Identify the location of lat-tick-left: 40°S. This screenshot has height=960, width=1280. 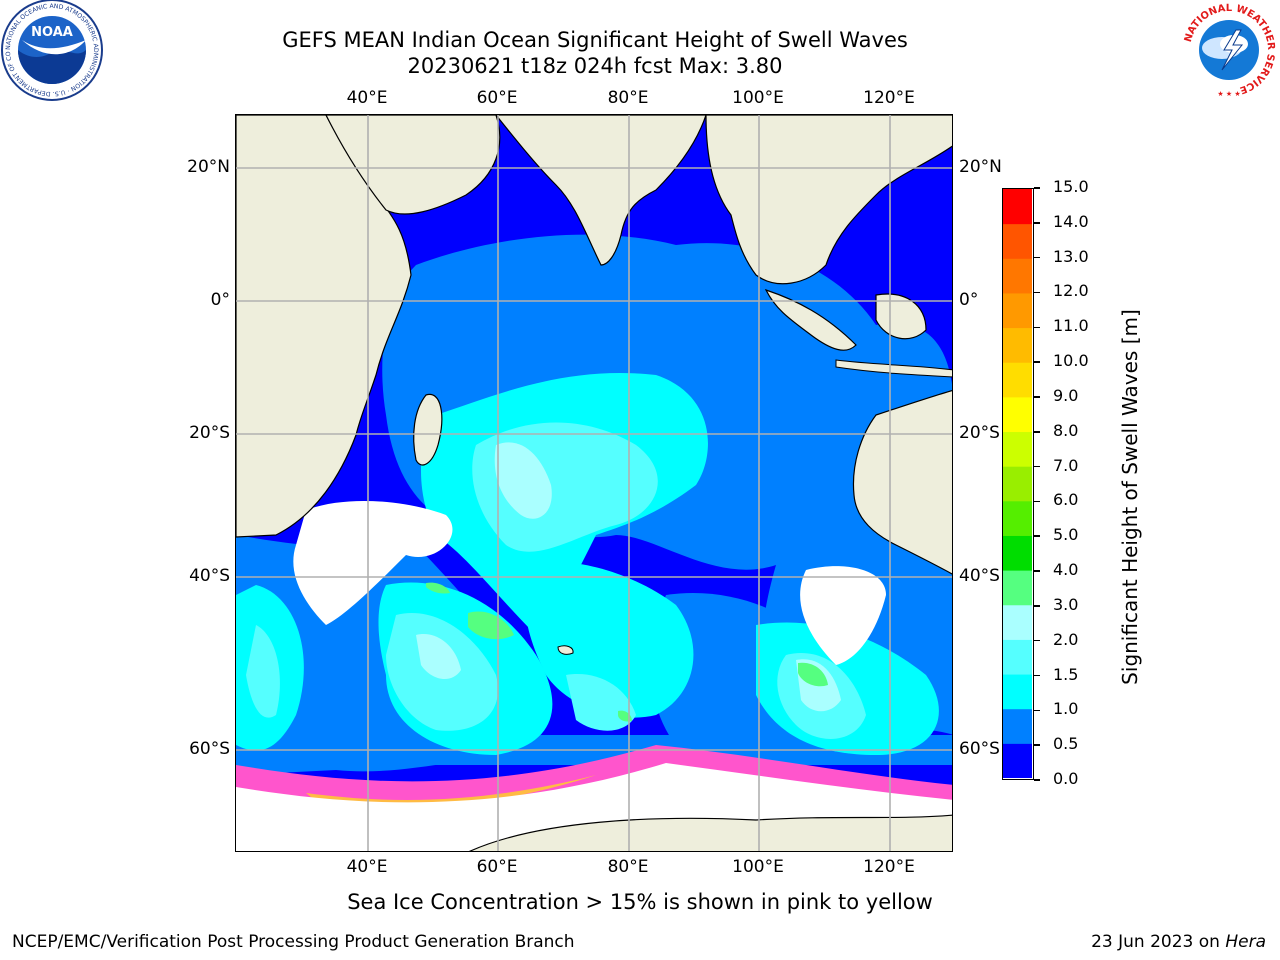
(209, 576).